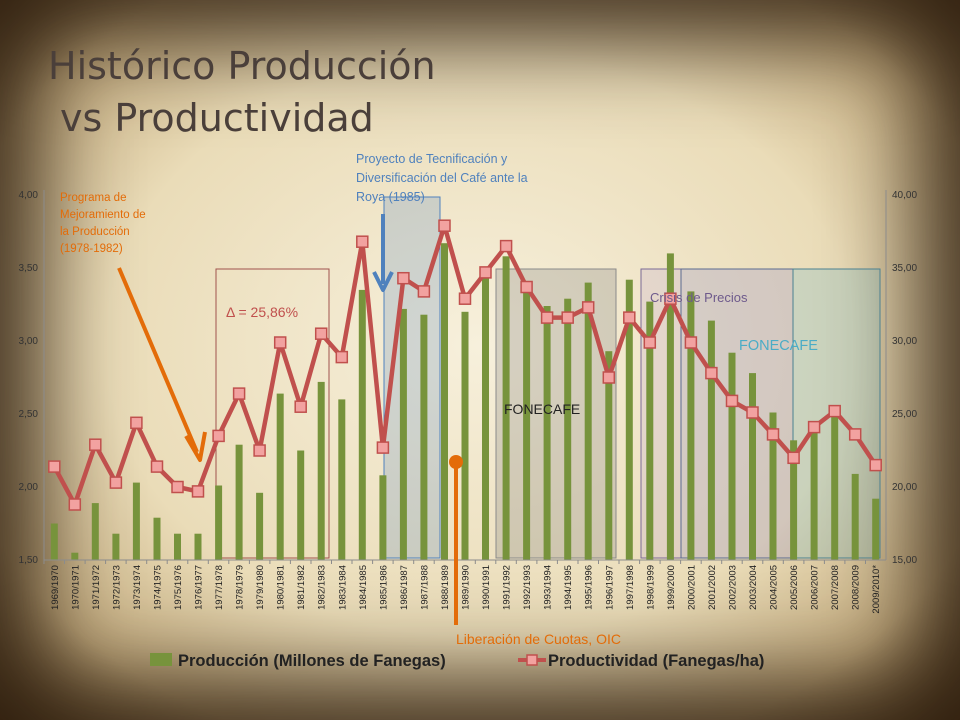 The width and height of the screenshot is (960, 720). I want to click on annotation-programa: (1978-1982), so click(91, 249).